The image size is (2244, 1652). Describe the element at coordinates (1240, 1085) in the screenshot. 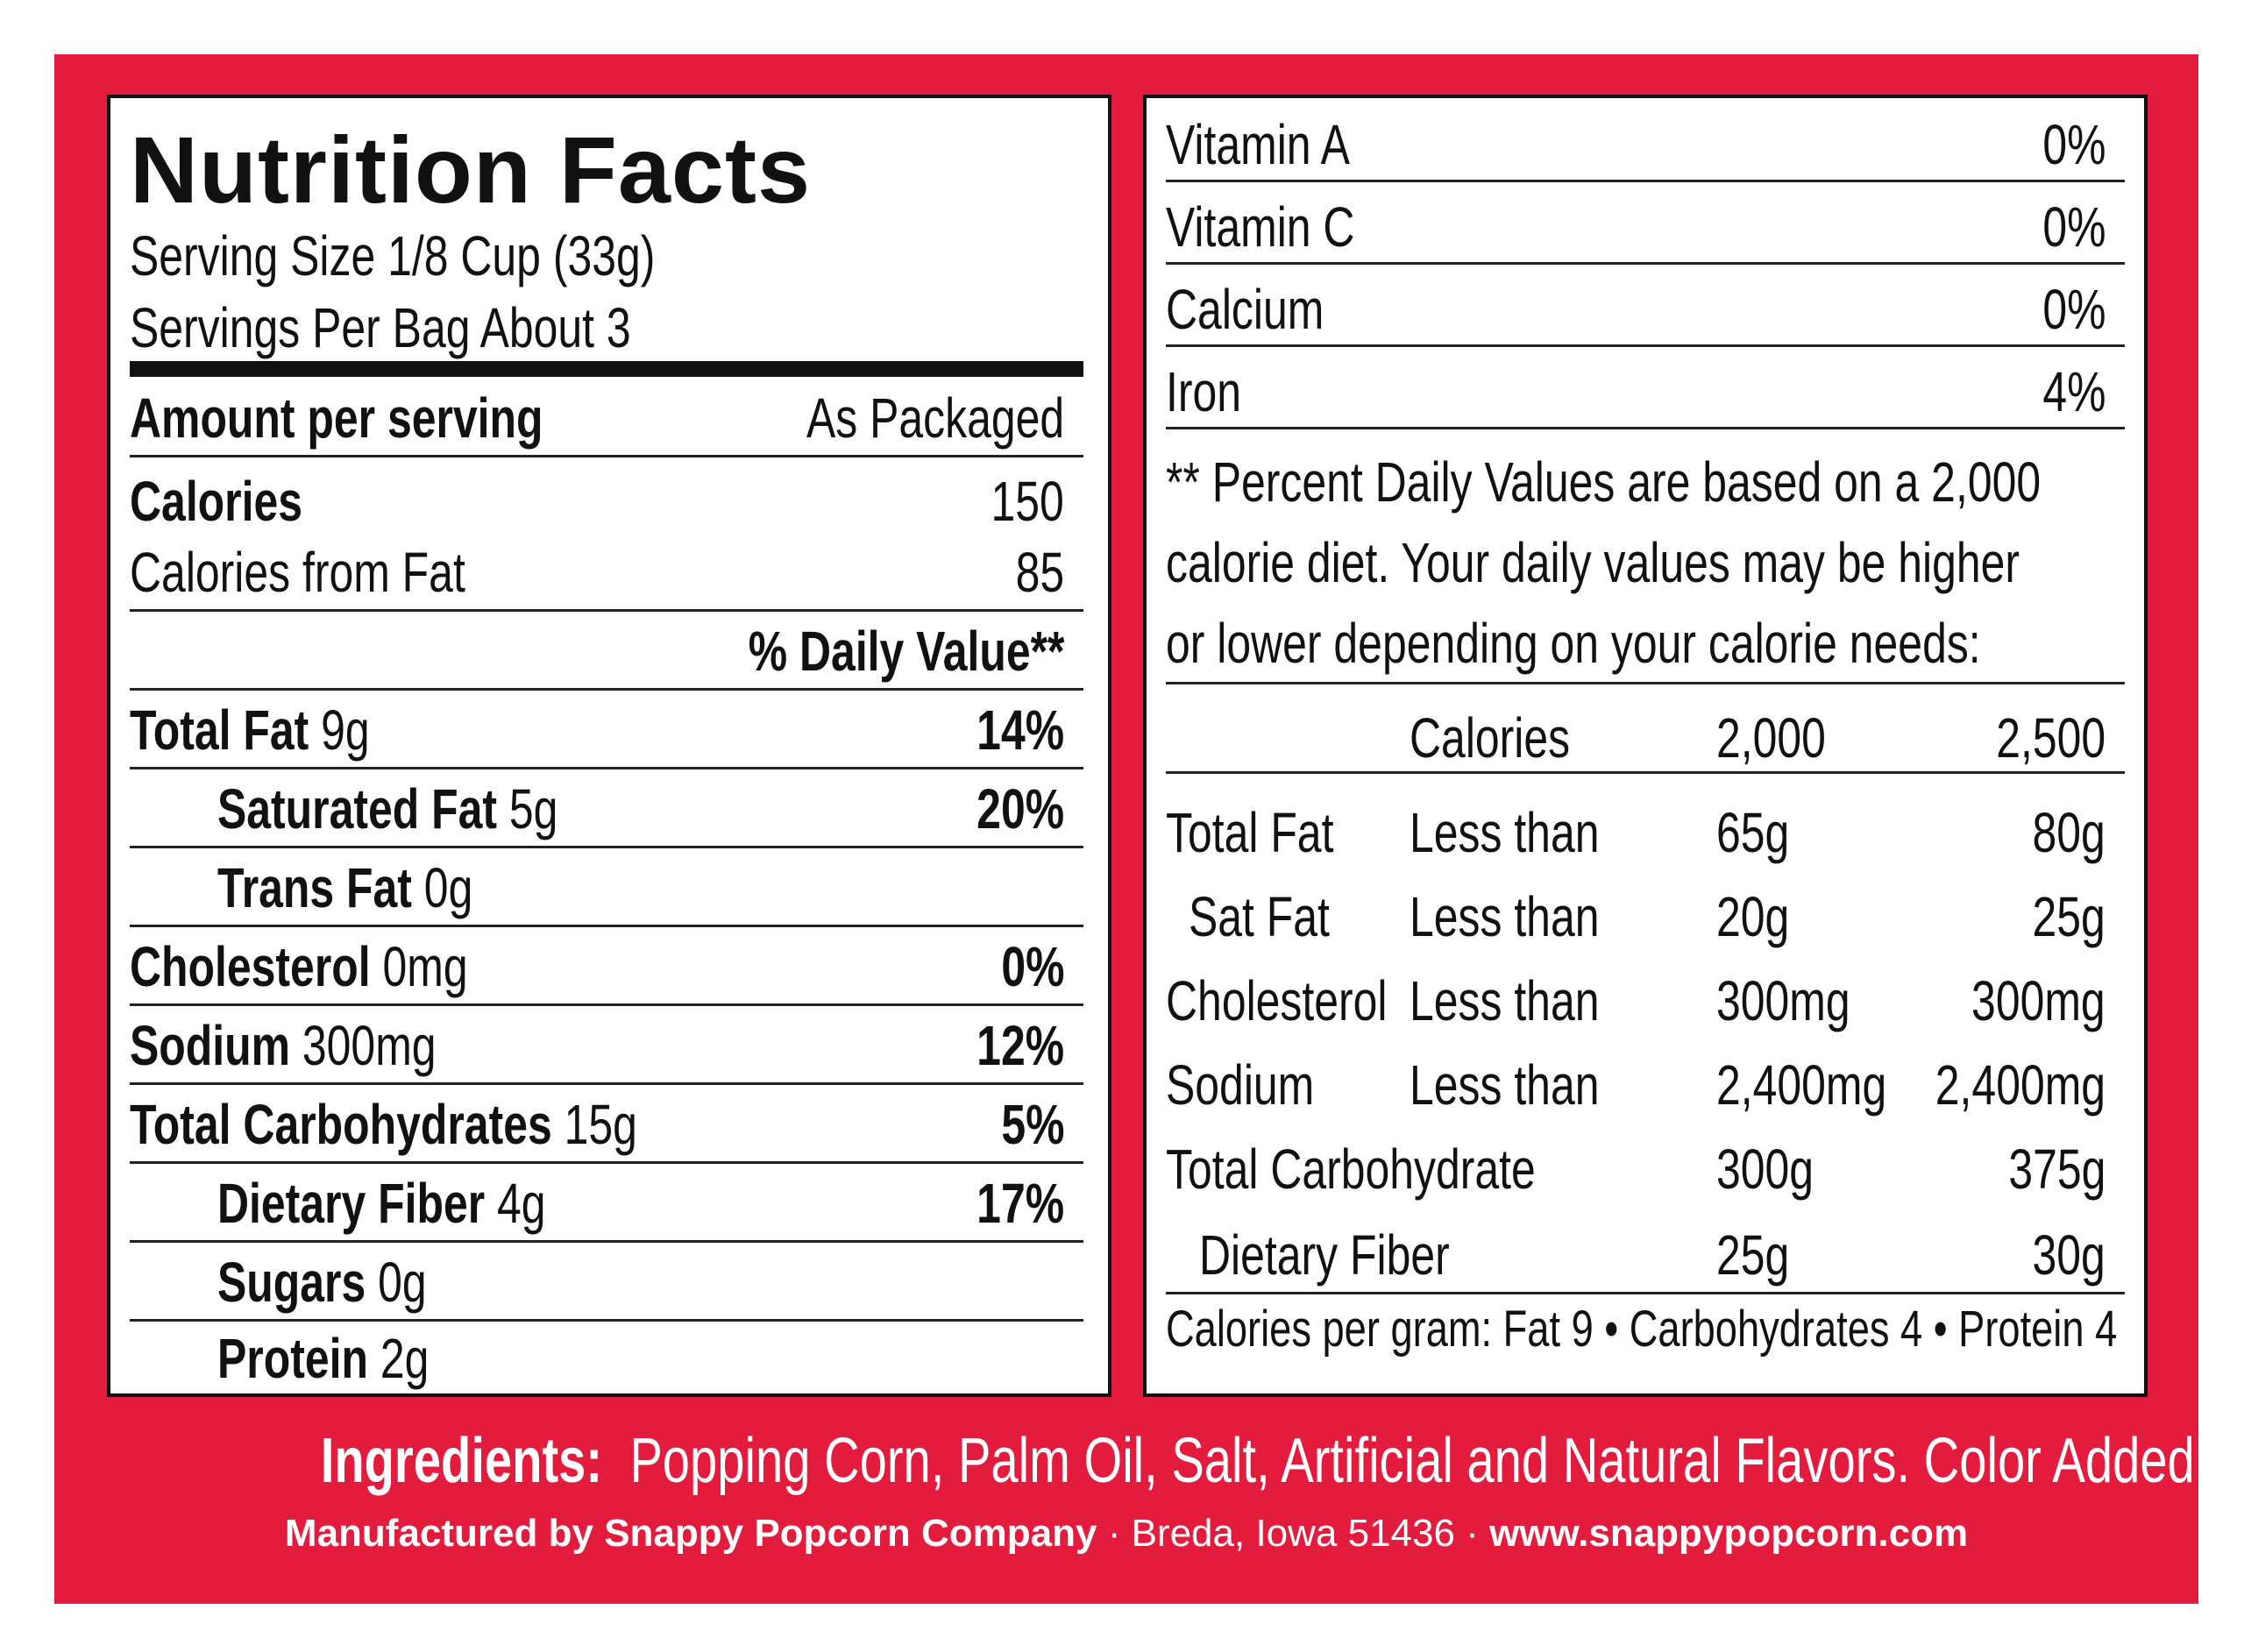

I see `dv-row-nutrient: Sodium` at that location.